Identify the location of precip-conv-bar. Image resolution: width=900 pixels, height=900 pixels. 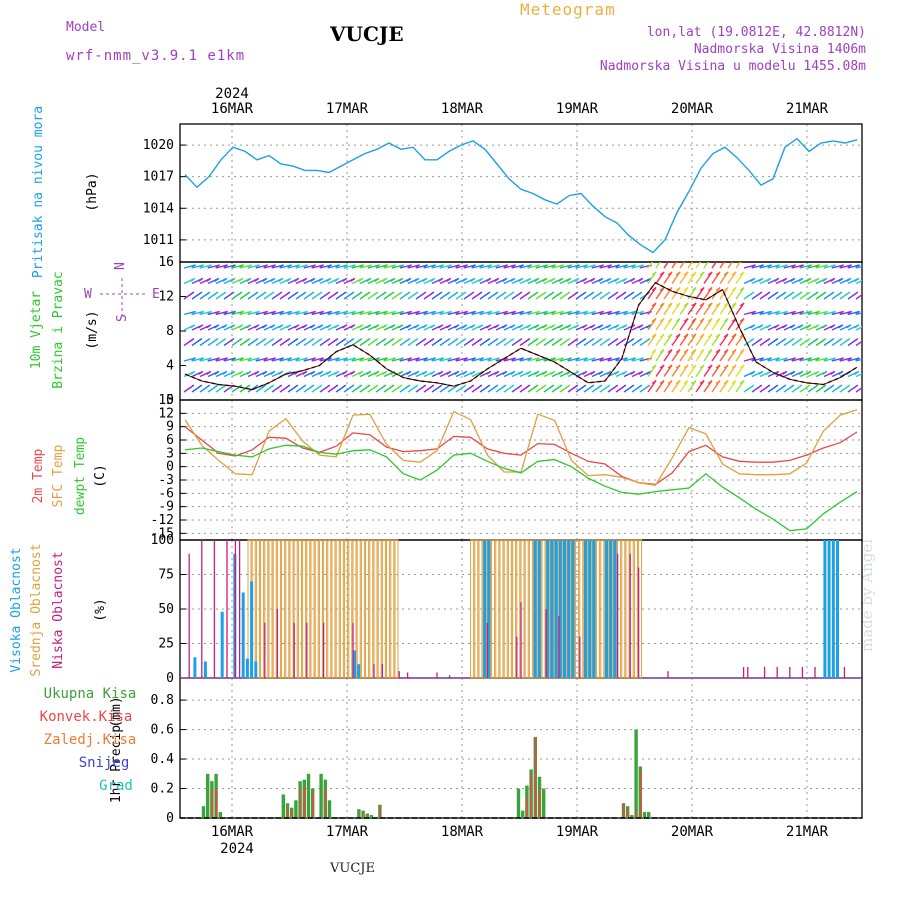
(300, 803).